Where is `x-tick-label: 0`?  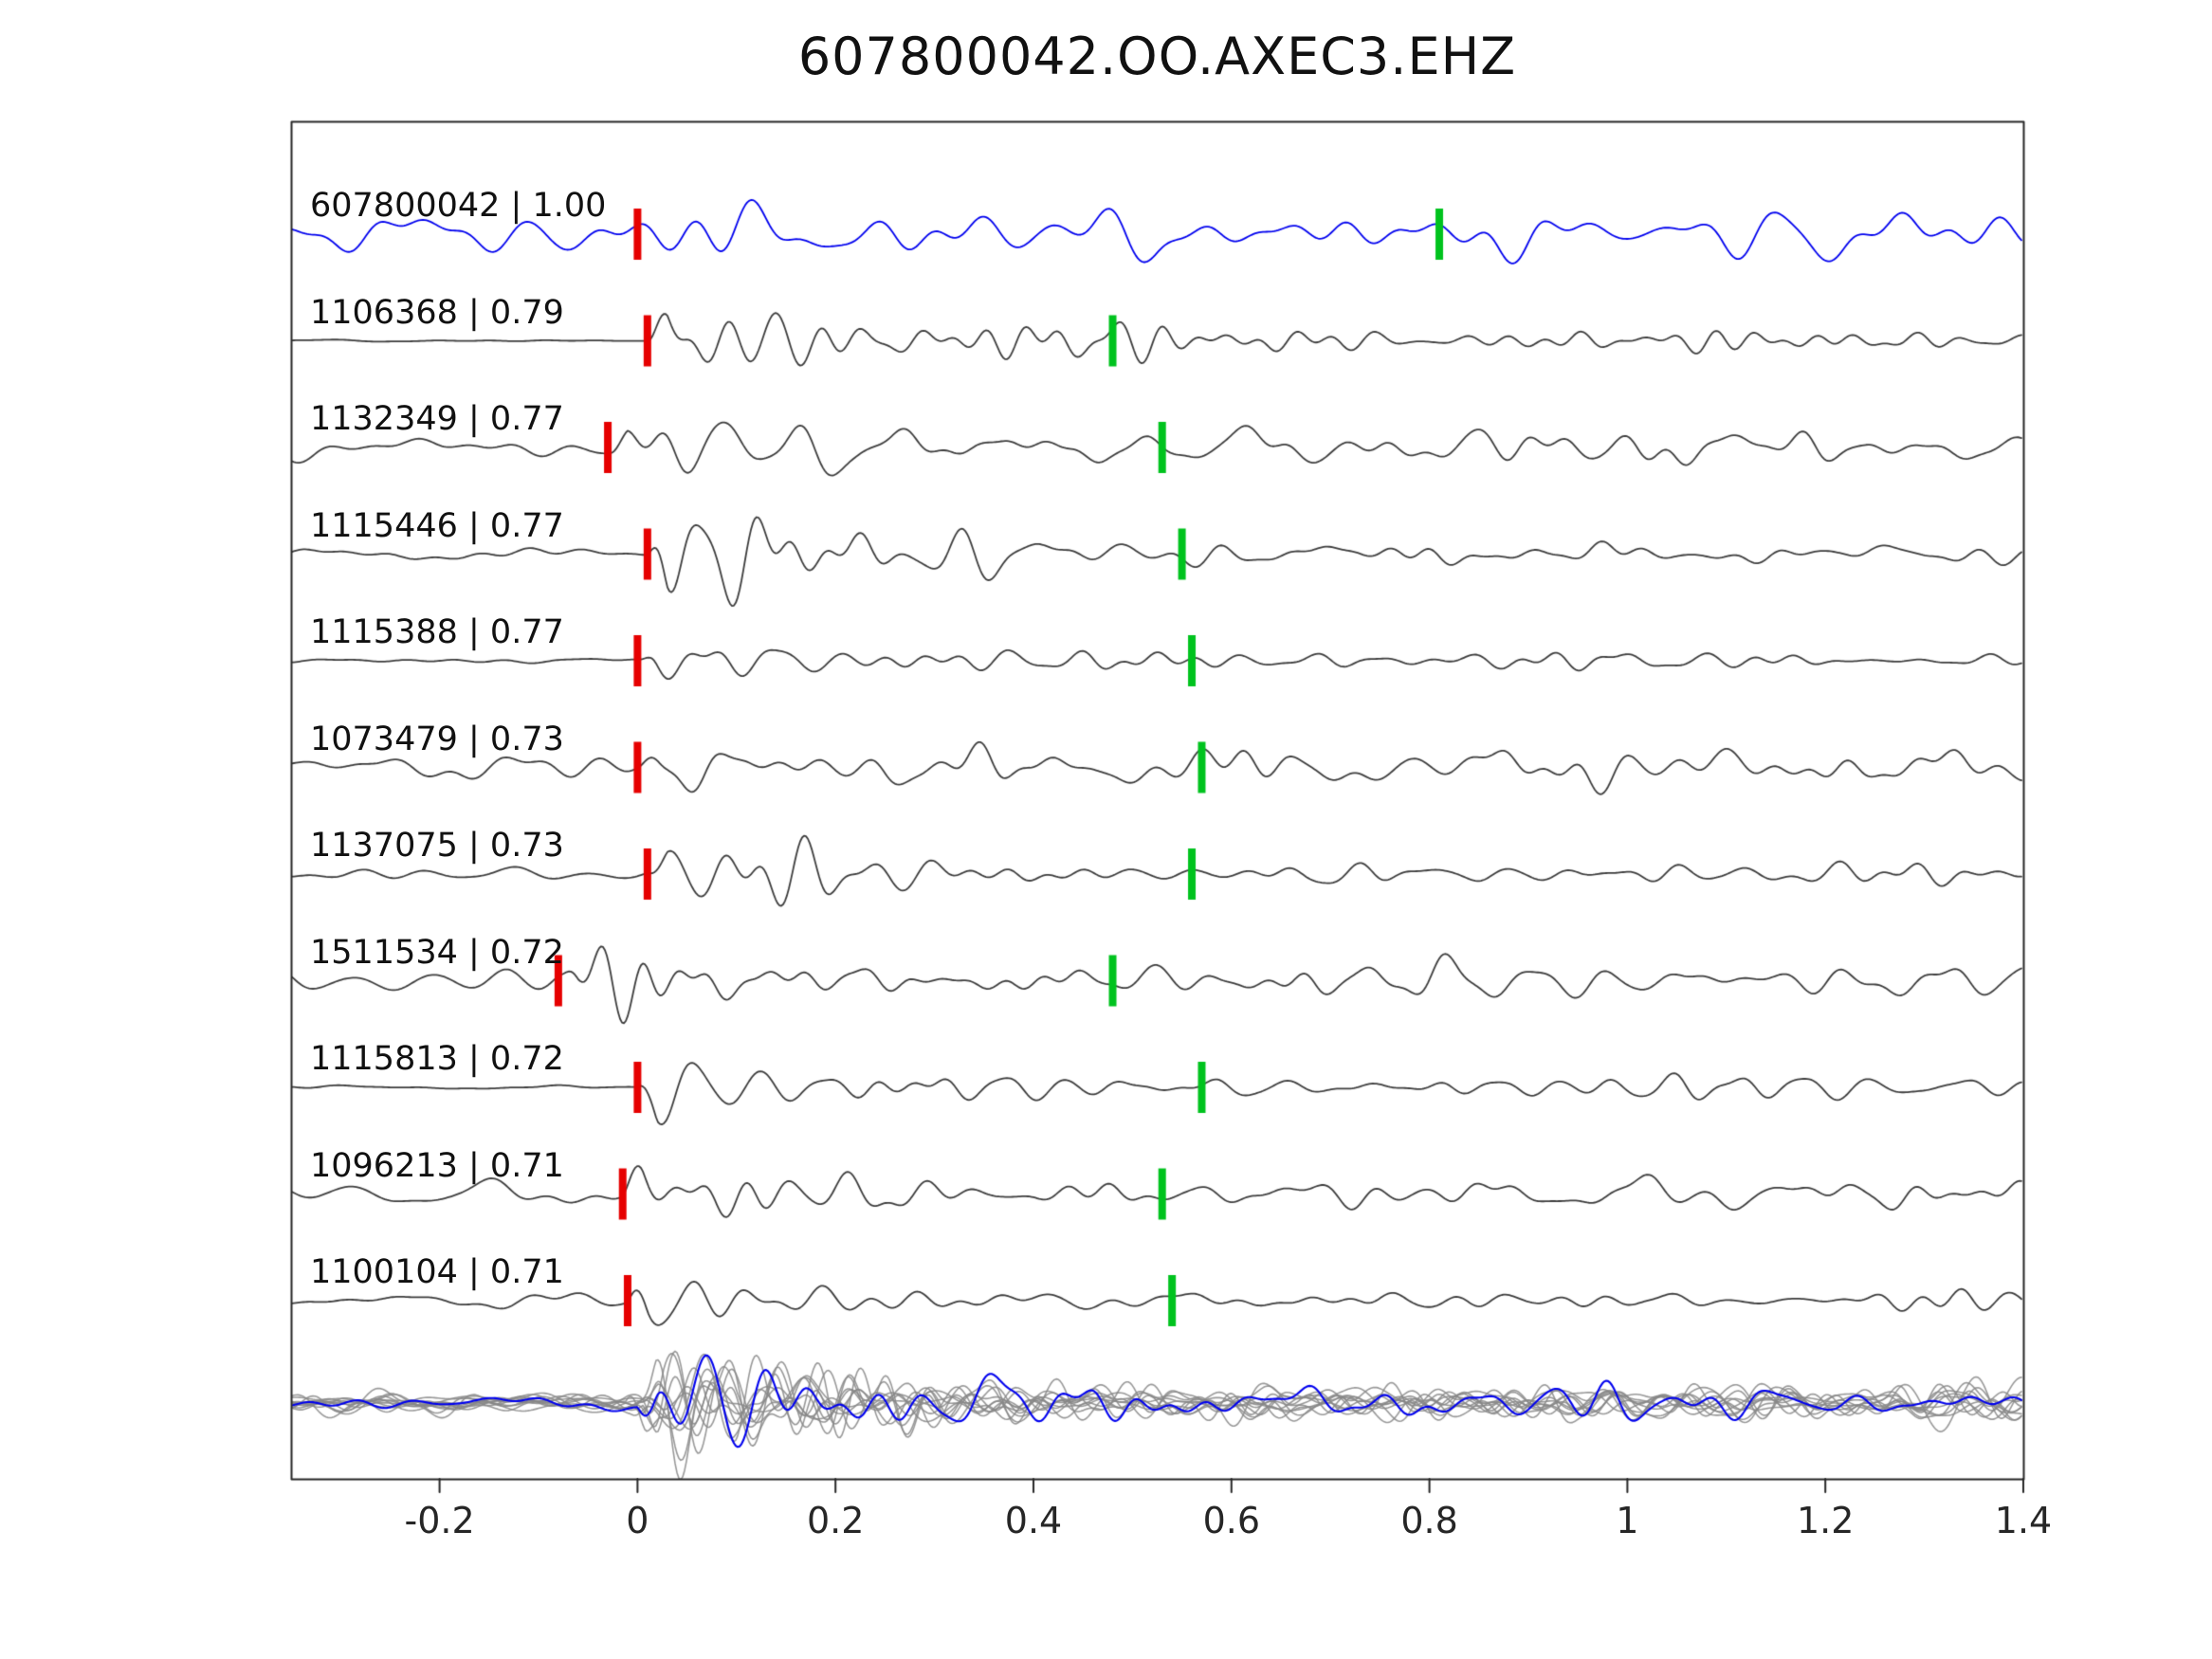
x-tick-label: 0 is located at coordinates (637, 1520).